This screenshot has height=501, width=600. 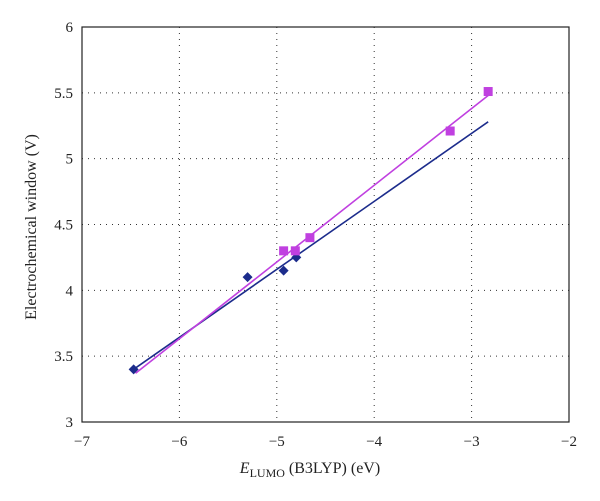 What do you see at coordinates (332, 468) in the screenshot?
I see `x-axis-label-rest: (B3LYP) (eV)` at bounding box center [332, 468].